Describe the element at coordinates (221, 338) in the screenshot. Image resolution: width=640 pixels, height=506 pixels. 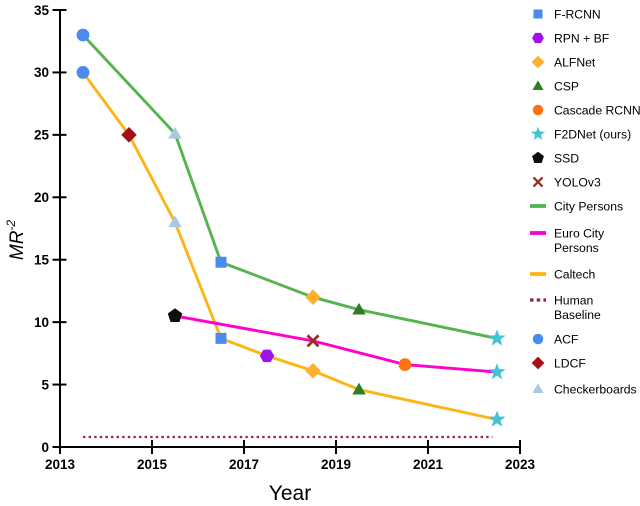
I see `data-point-f-rcnn-caltech` at that location.